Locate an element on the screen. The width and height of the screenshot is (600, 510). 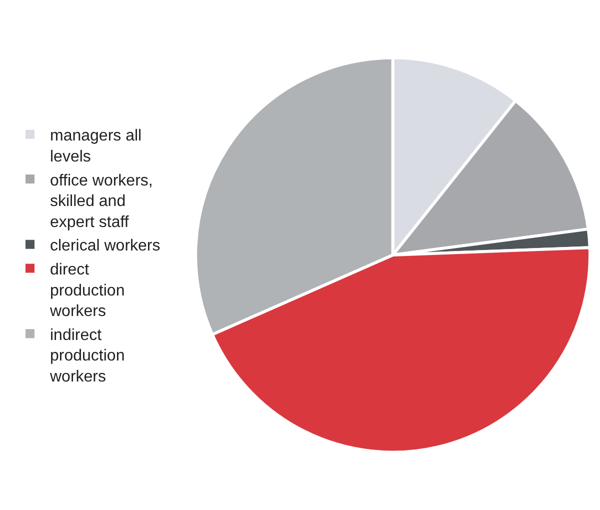
legend-label: indirect production workers is located at coordinates (87, 356).